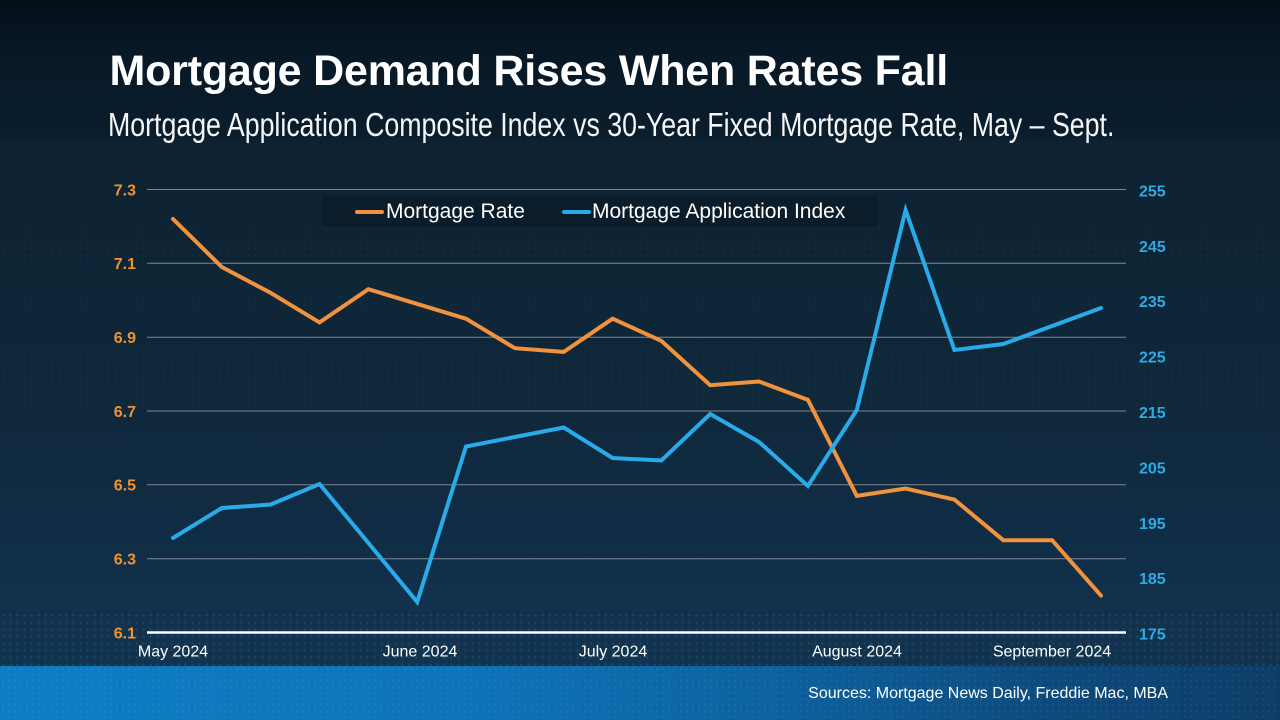  What do you see at coordinates (1152, 635) in the screenshot?
I see `svg-text: 175` at bounding box center [1152, 635].